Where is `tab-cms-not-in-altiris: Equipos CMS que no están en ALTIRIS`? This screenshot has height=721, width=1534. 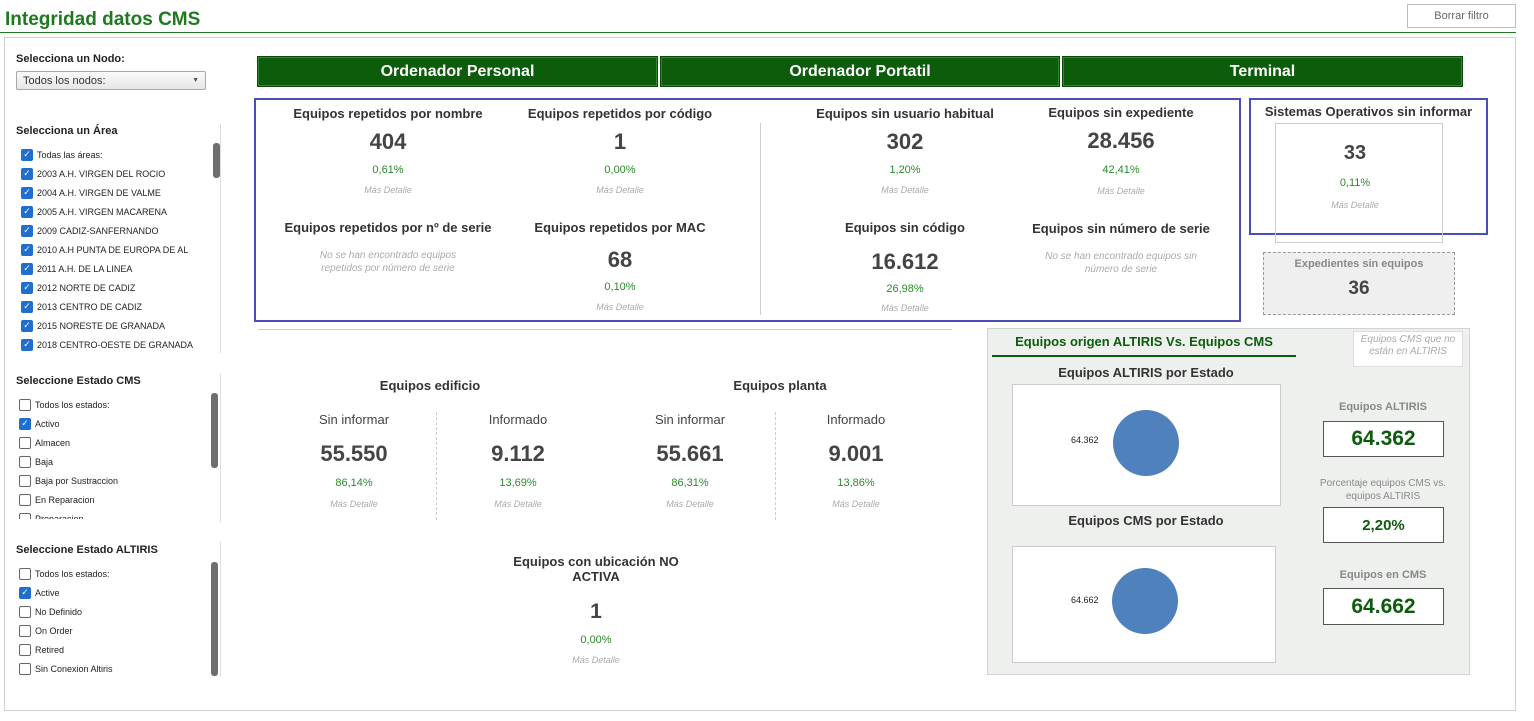 tab-cms-not-in-altiris: Equipos CMS que no están en ALTIRIS is located at coordinates (1408, 349).